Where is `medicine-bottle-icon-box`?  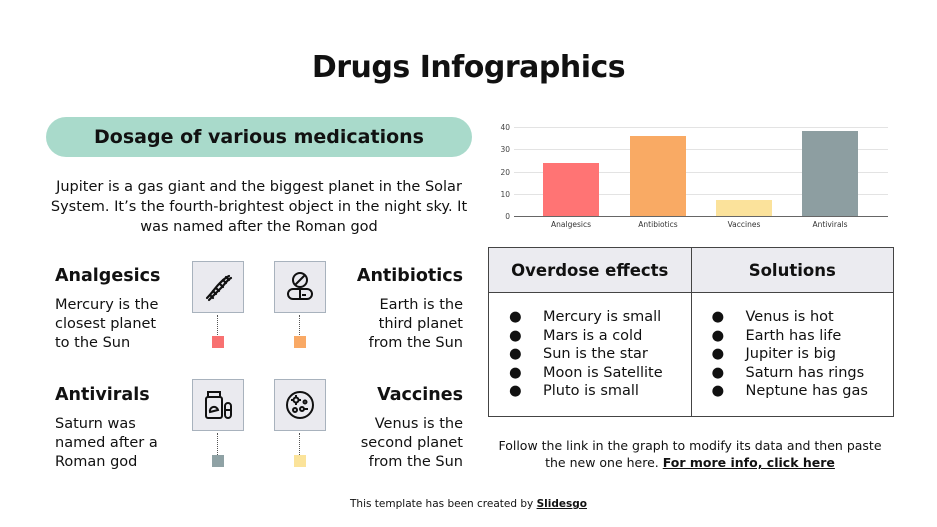
medicine-bottle-icon-box is located at coordinates (218, 405).